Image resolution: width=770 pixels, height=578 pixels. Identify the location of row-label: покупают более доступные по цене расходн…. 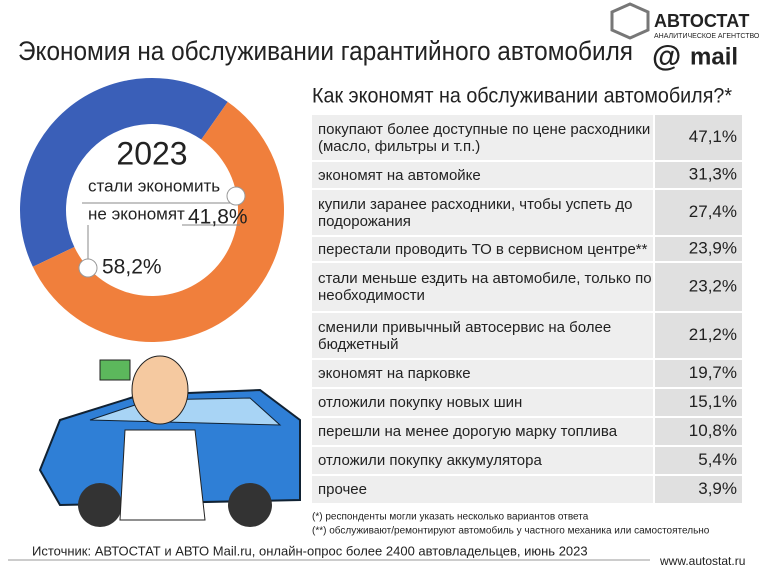
(484, 137).